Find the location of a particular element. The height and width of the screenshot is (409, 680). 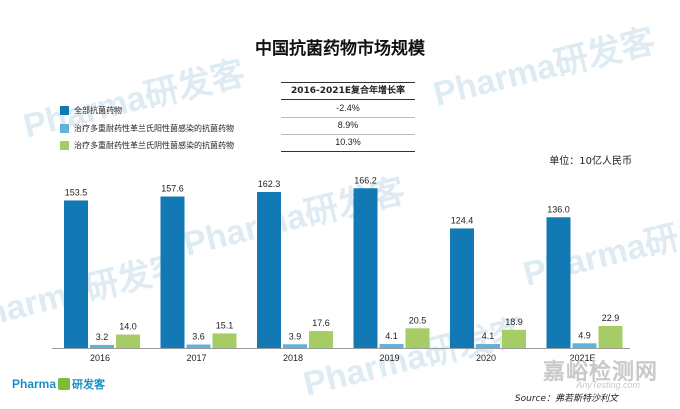

cagr-value-total: -2.4% is located at coordinates (348, 108).